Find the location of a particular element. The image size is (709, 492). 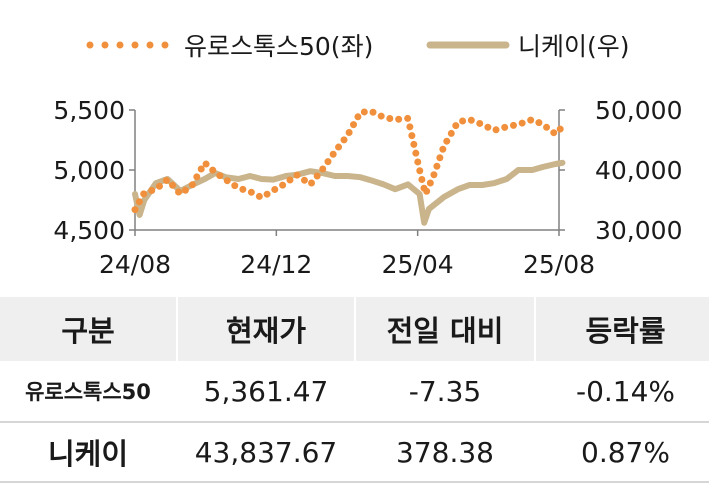

x-tick-label: 25/08 is located at coordinates (559, 264).